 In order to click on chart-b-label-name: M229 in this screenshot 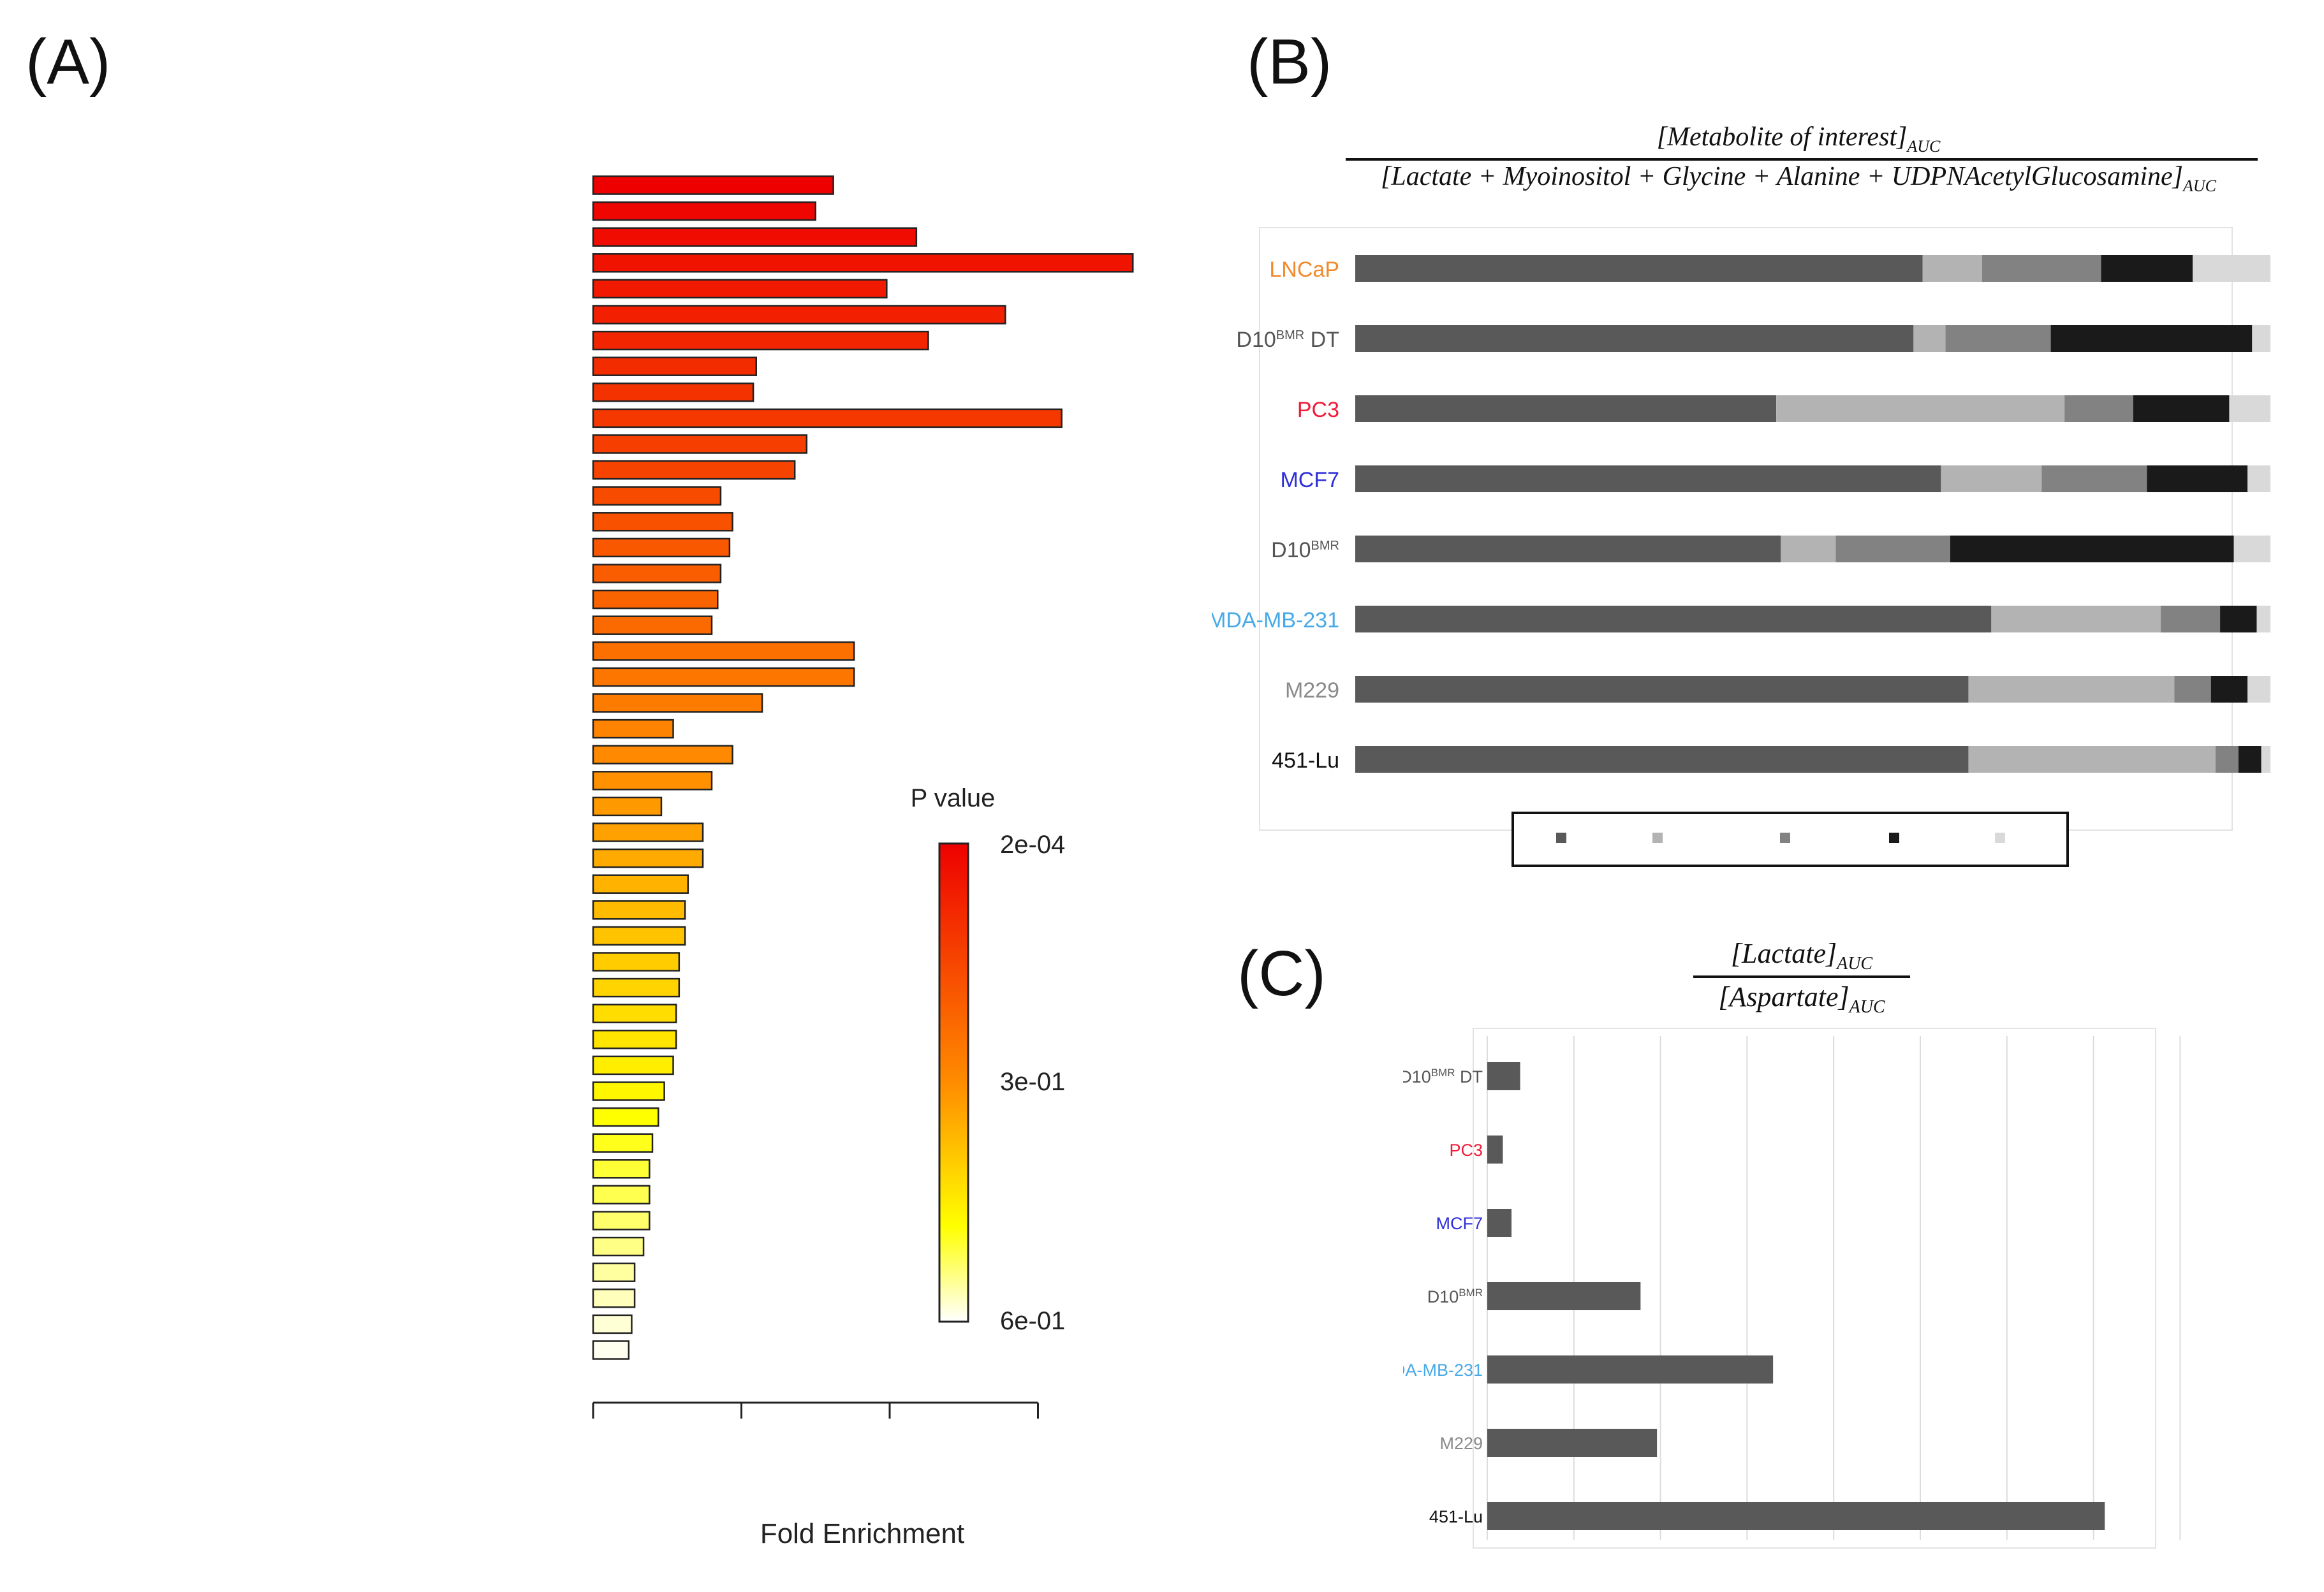, I will do `click(1312, 690)`.